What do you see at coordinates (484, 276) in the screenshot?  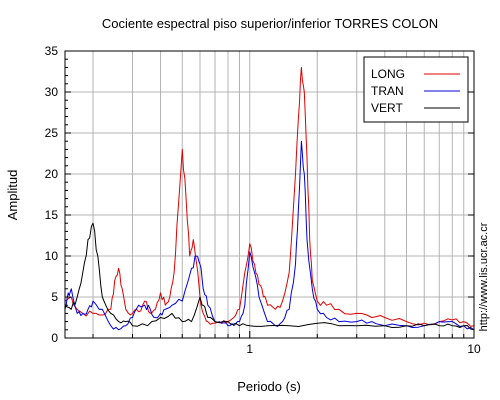 I see `source-watermark: http://www.lis.ucr.ac.cr` at bounding box center [484, 276].